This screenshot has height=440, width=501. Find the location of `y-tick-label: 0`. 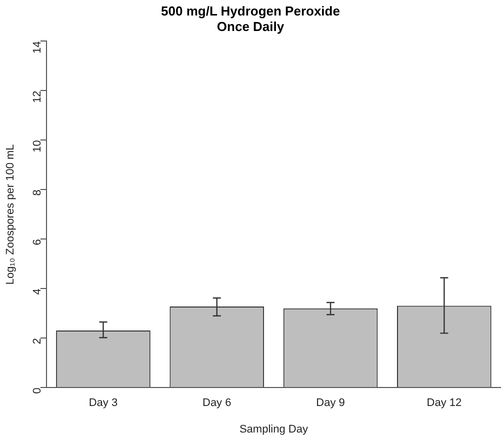

y-tick-label: 0 is located at coordinates (37, 391).